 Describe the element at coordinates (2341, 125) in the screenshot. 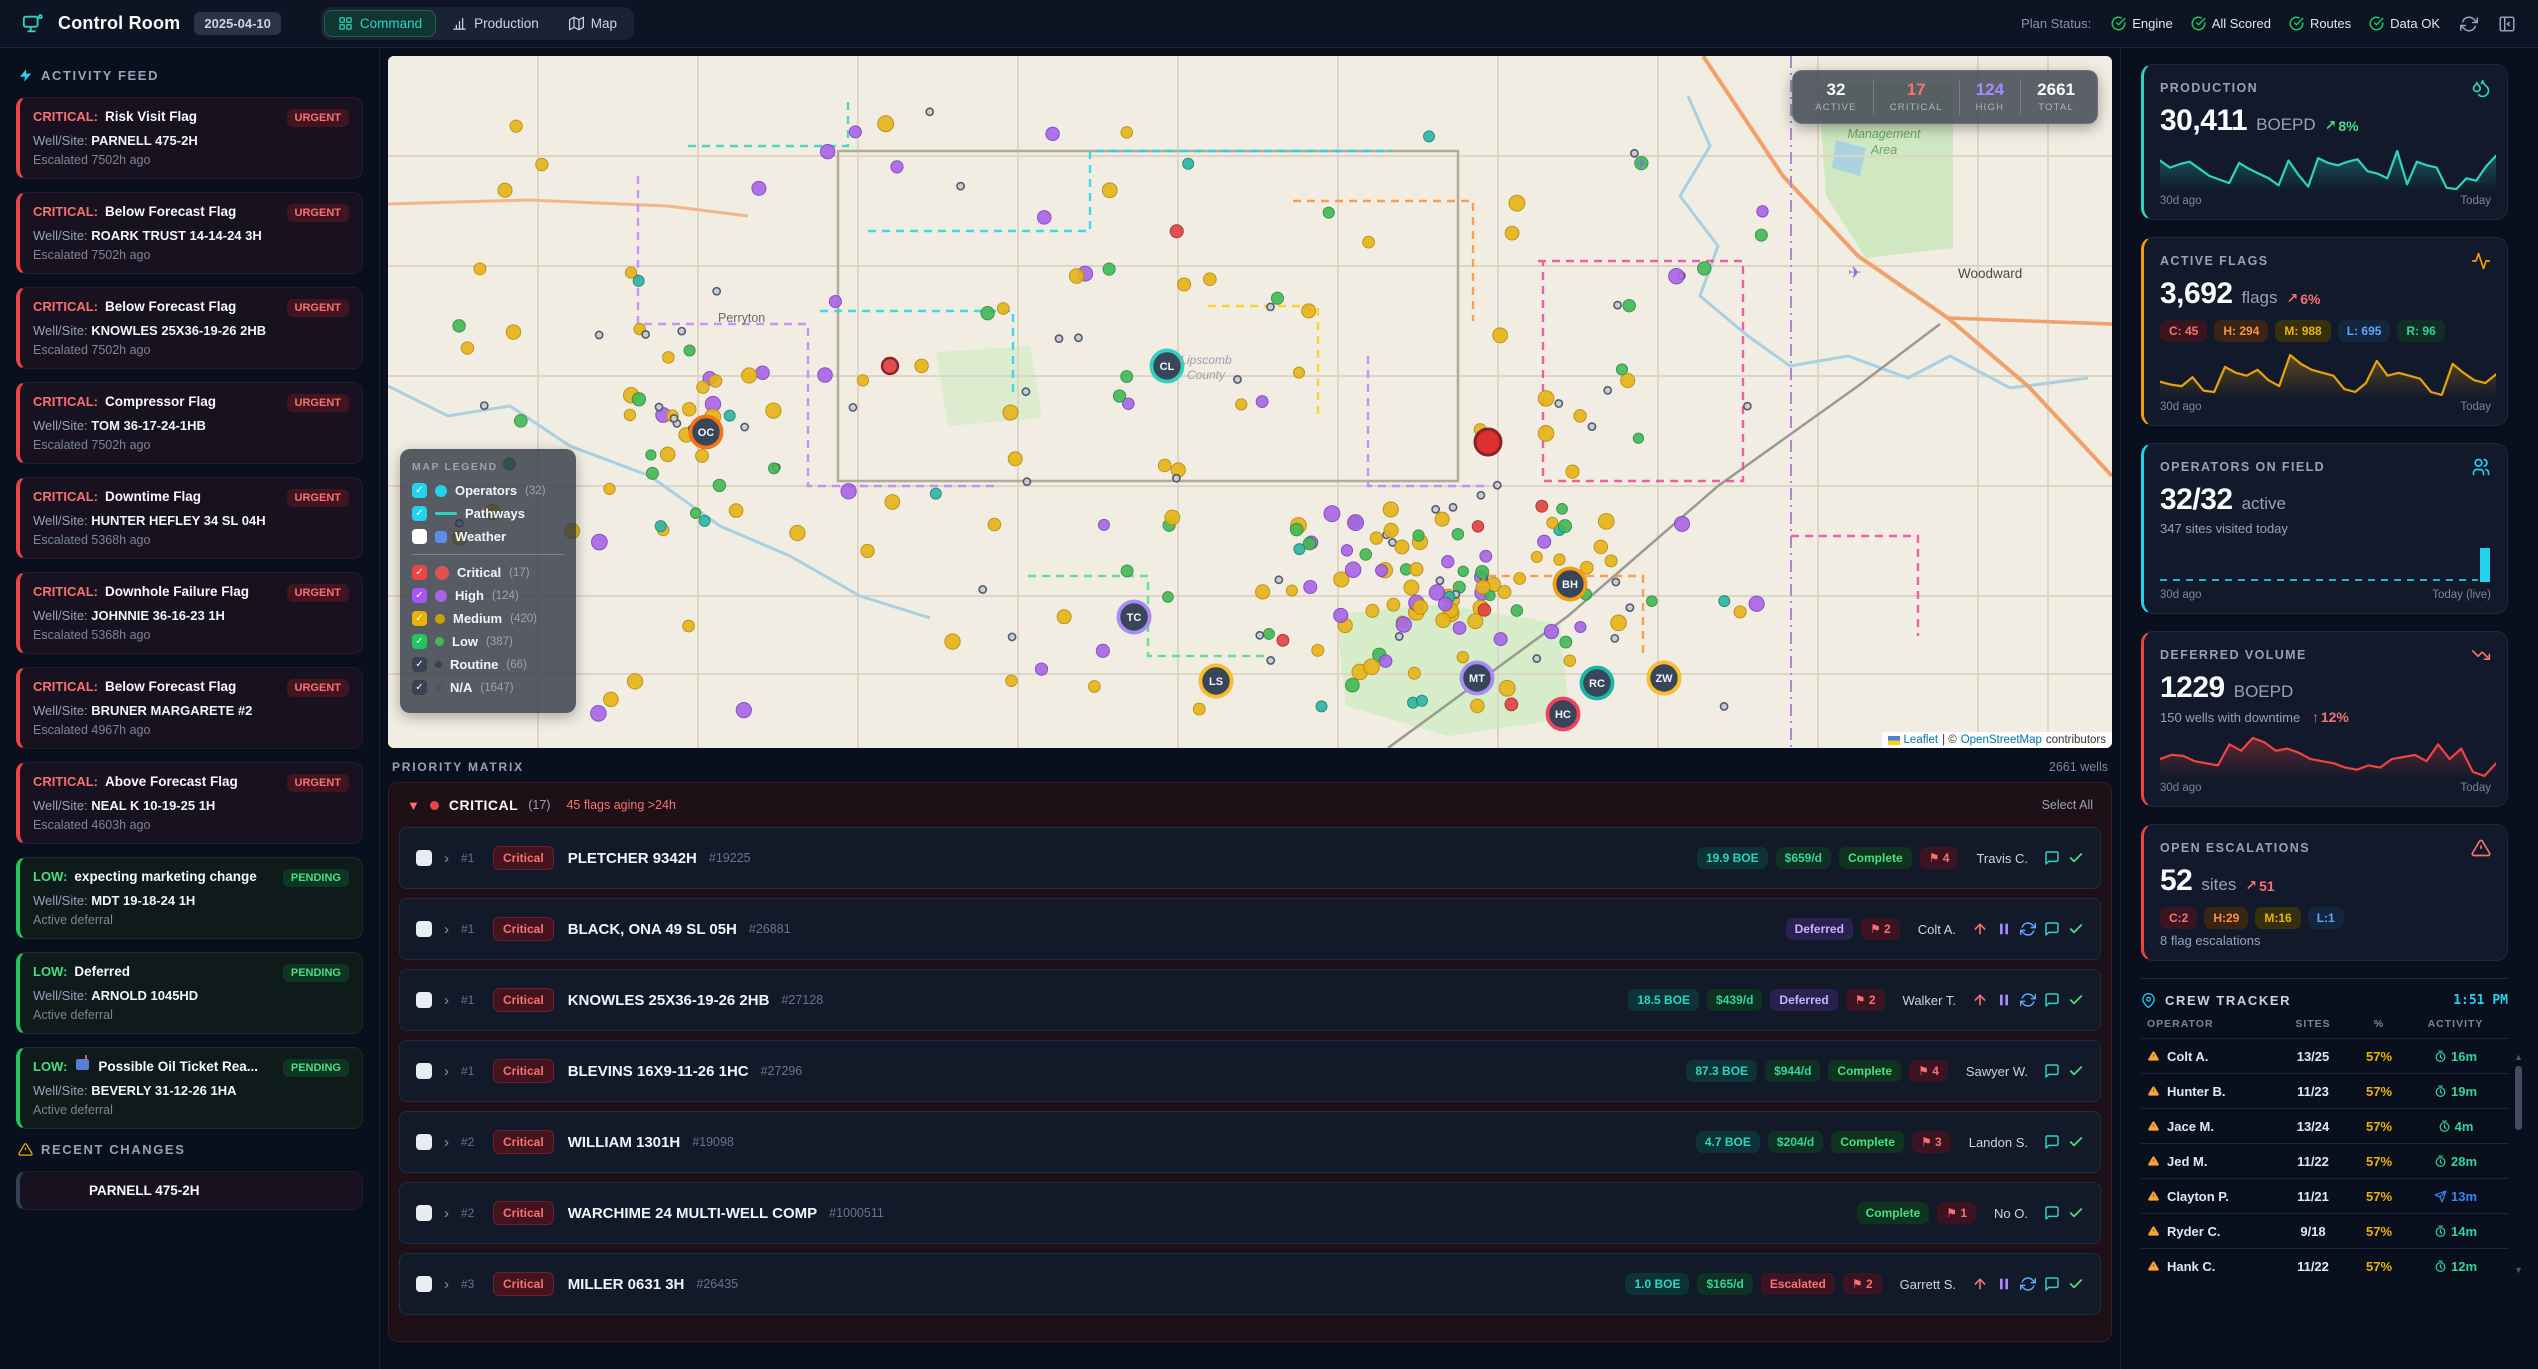

I see `production-delta: ↗ 8%` at that location.